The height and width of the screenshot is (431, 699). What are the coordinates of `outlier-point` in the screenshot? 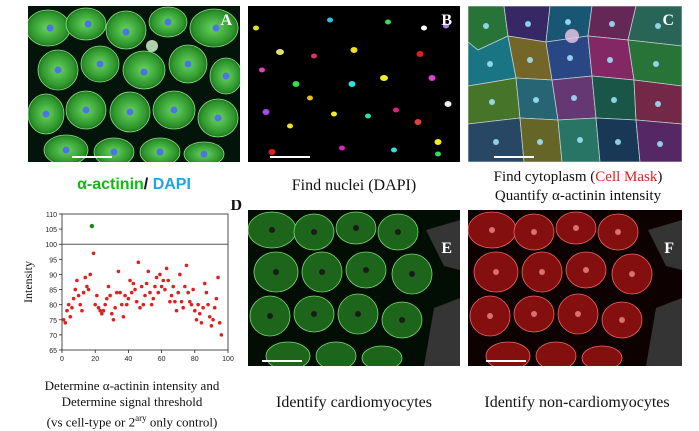 It's located at (92, 226).